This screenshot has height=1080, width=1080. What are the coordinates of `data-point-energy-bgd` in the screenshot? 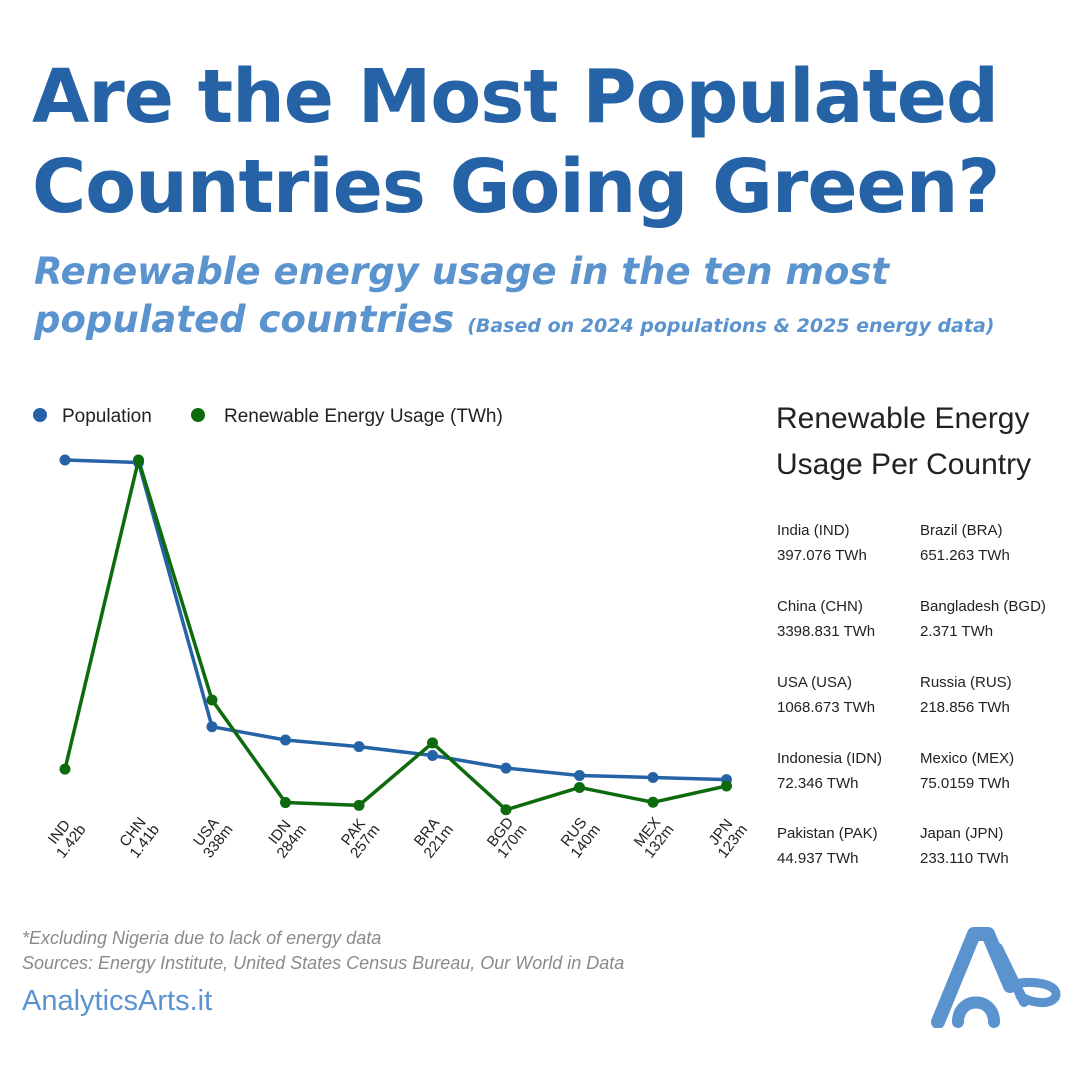 It's located at (506, 810).